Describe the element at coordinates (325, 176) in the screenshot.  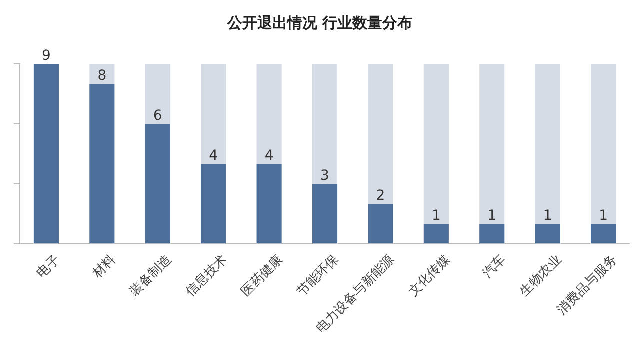
I see `data-label: 3` at that location.